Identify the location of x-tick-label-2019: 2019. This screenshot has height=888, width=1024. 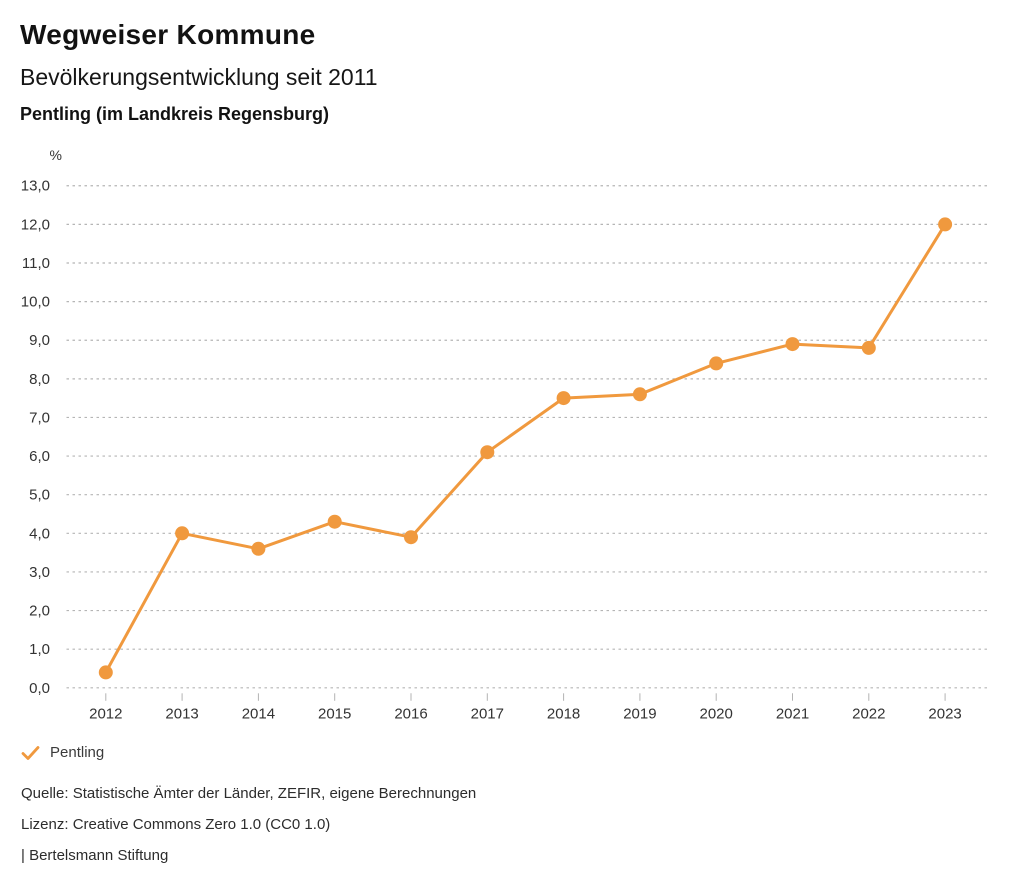
(639, 714).